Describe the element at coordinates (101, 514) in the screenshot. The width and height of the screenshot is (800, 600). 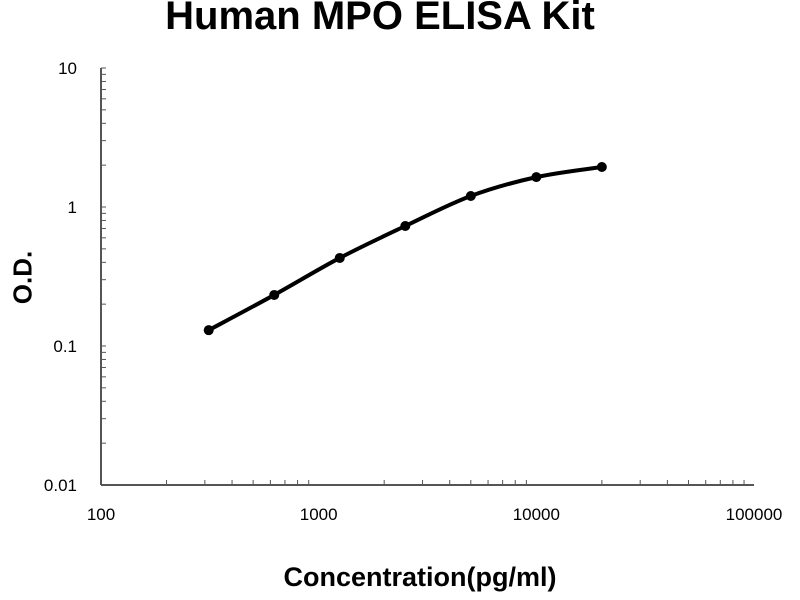
I see `x-tick-label: 100` at that location.